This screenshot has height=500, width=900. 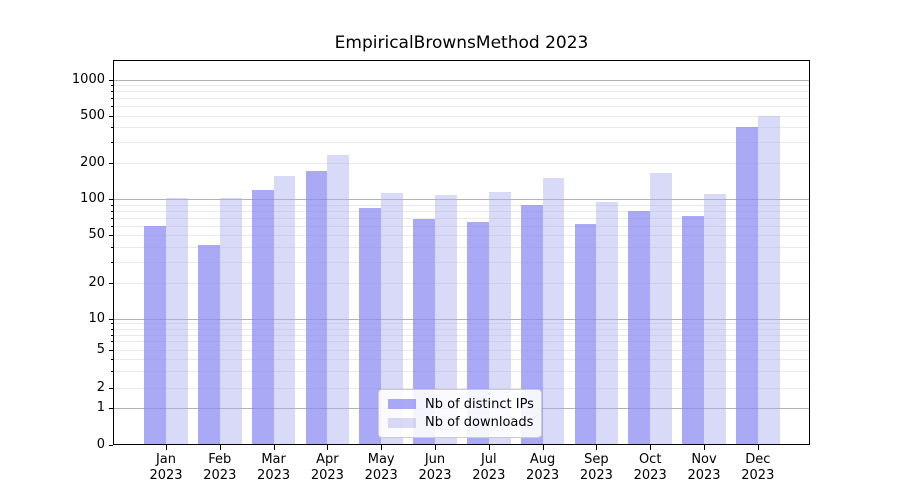 What do you see at coordinates (100, 407) in the screenshot?
I see `y-tick-label: 1` at bounding box center [100, 407].